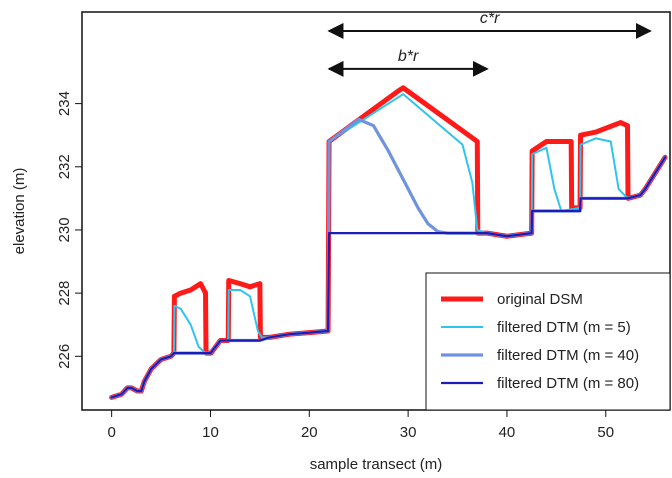 The height and width of the screenshot is (478, 672). I want to click on x-tick-label: 40, so click(507, 432).